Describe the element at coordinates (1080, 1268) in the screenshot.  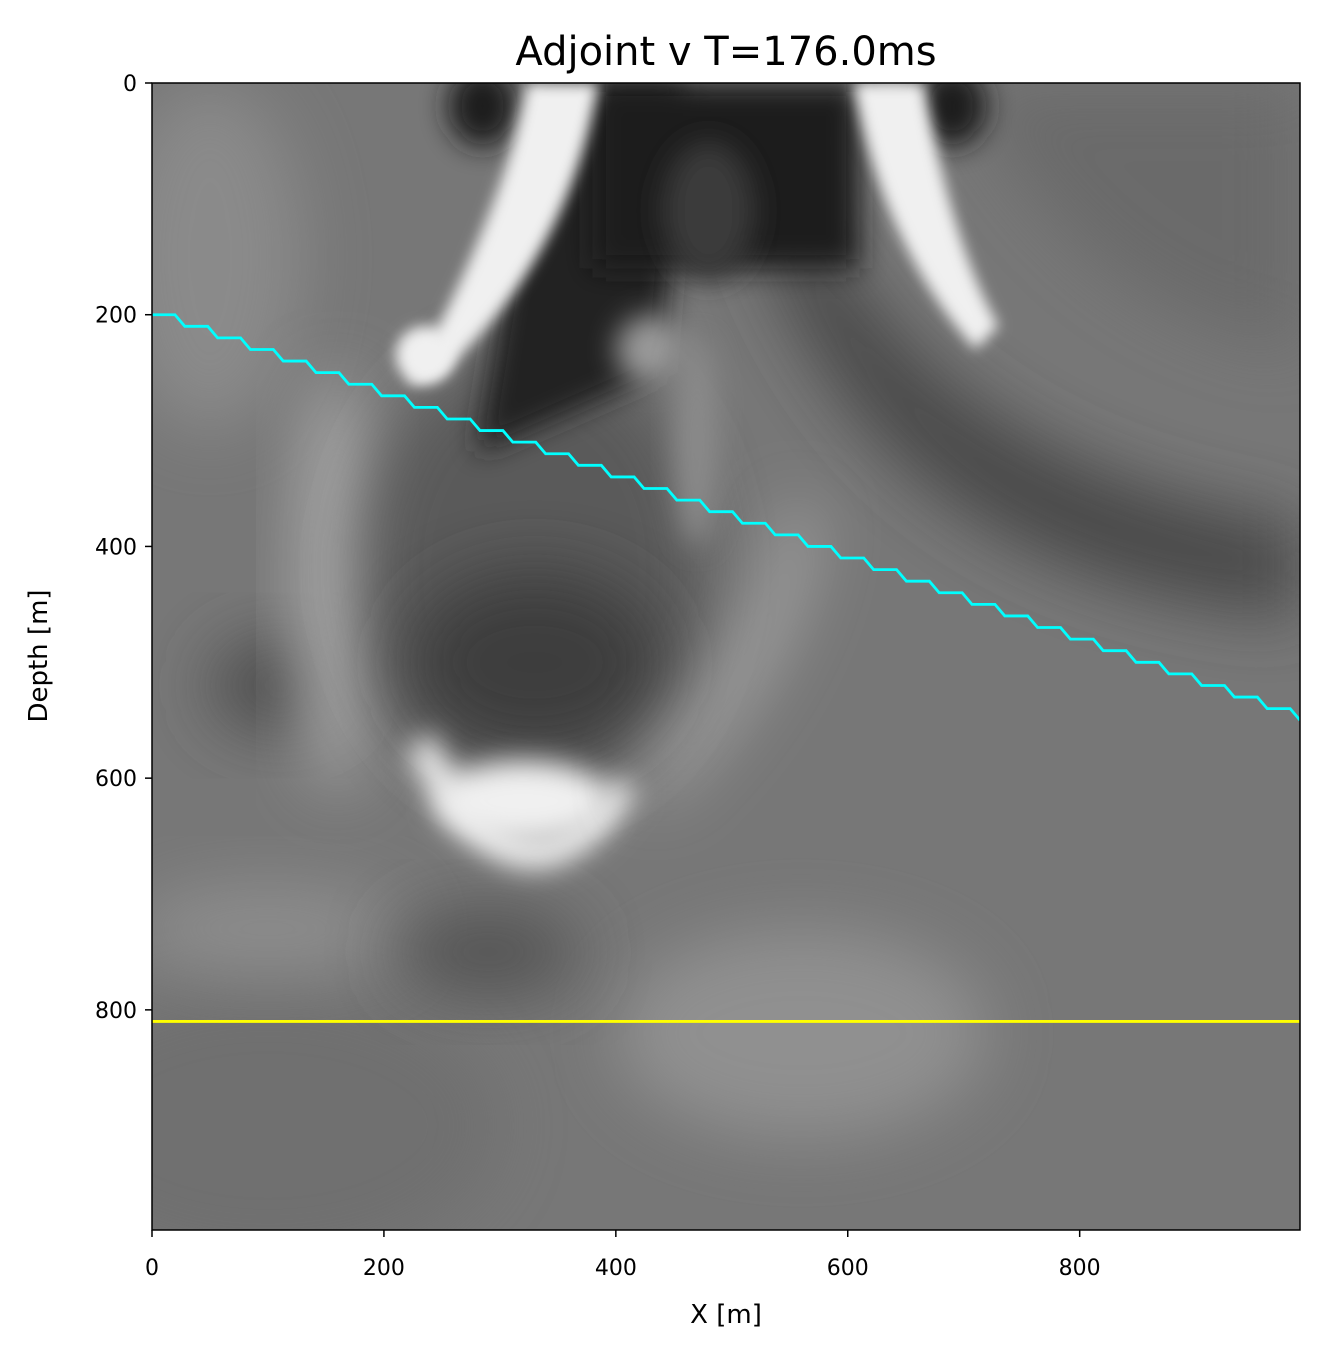
I see `x-tick-label: 800` at that location.